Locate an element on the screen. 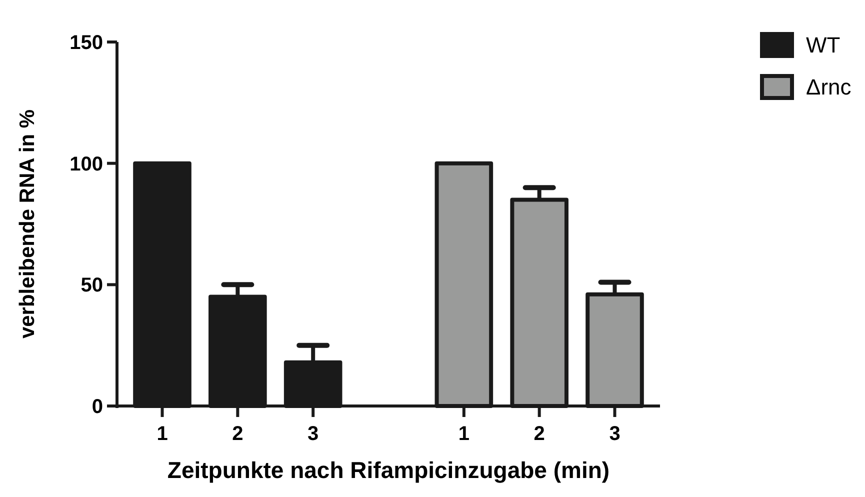 This screenshot has height=497, width=865. x-axis-title: Zeitpunkte nach Rifampicinzugabe (min) is located at coordinates (388, 470).